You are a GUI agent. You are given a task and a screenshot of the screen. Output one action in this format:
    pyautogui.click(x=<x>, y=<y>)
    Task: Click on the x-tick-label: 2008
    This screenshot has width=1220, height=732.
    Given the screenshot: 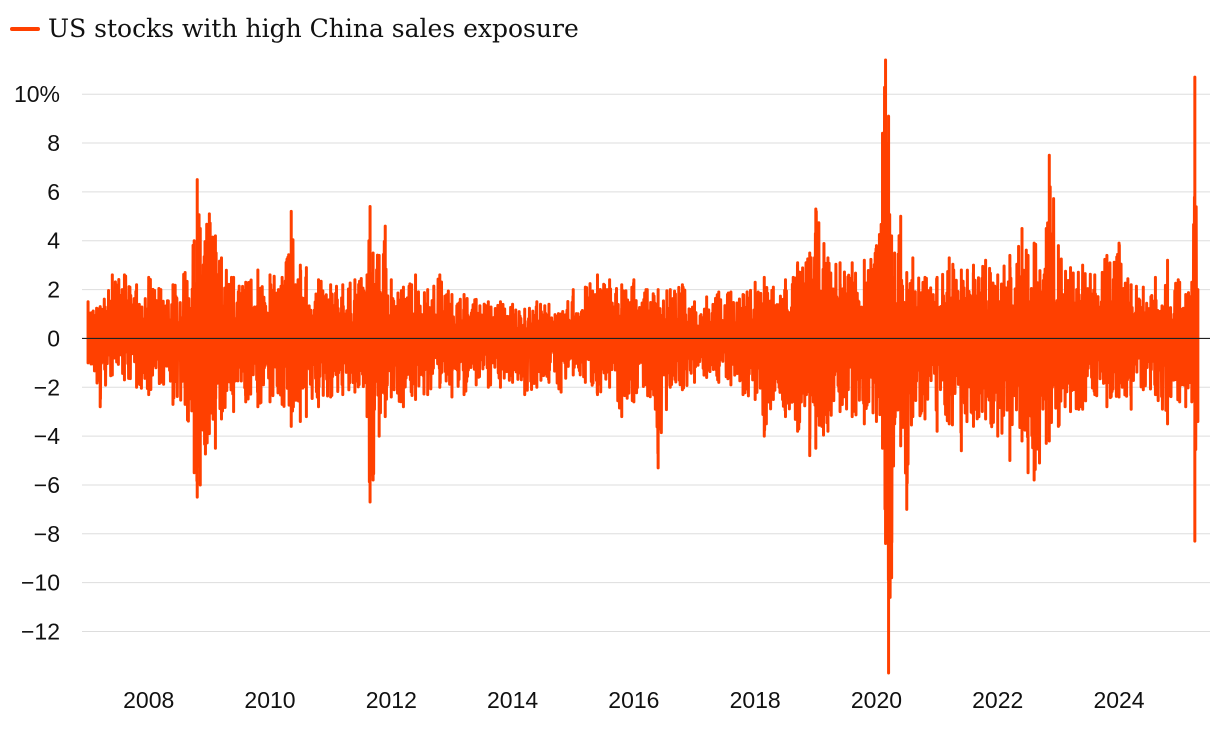 What is the action you would take?
    pyautogui.click(x=148, y=700)
    